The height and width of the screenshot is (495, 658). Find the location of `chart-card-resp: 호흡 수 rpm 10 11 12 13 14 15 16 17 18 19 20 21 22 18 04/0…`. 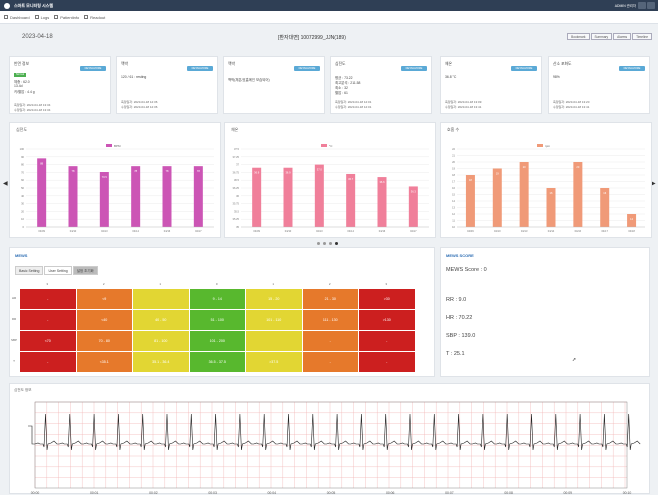

chart-card-resp: 호흡 수 rpm 10 11 12 13 14 15 16 17 18 19 20 21 22 18 04/0… is located at coordinates (546, 180).